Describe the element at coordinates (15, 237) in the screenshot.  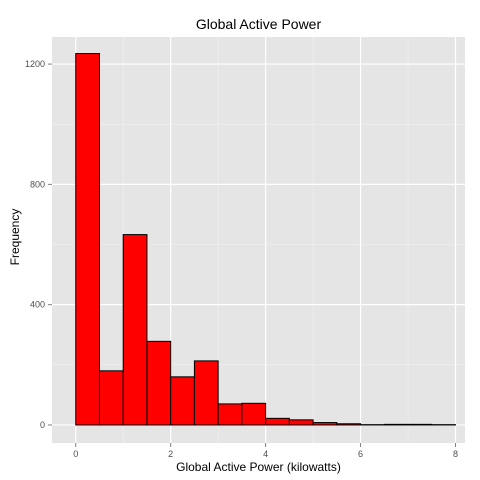
I see `y-axis-label: Frequency` at that location.